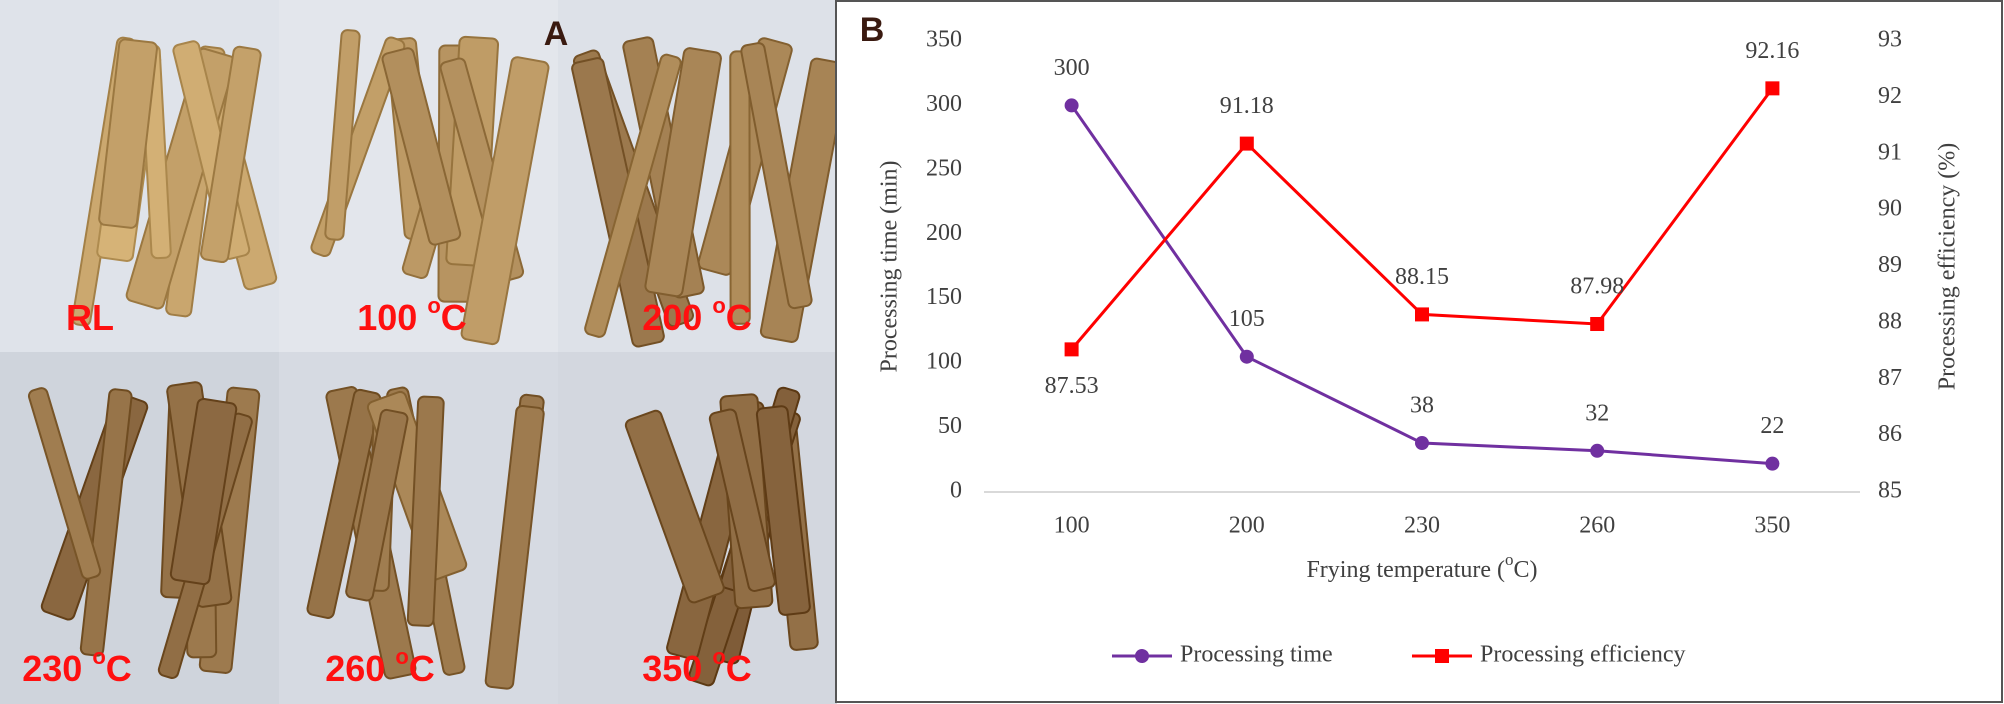 Image resolution: width=2004 pixels, height=704 pixels. I want to click on data-label: 300, so click(1072, 68).